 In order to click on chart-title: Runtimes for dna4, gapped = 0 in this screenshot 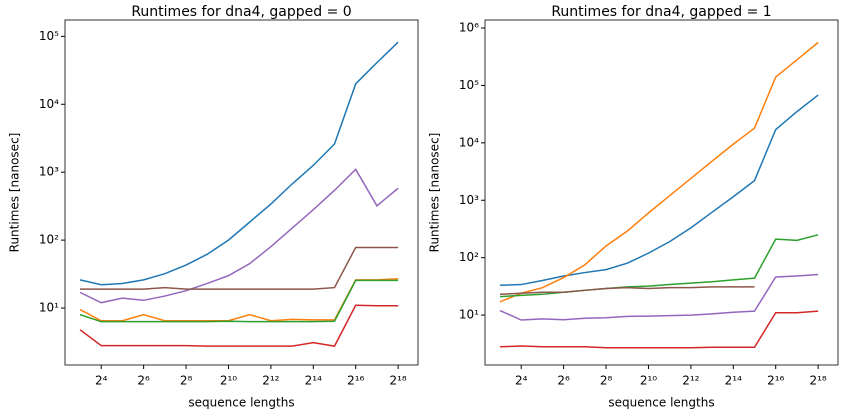, I will do `click(241, 12)`.